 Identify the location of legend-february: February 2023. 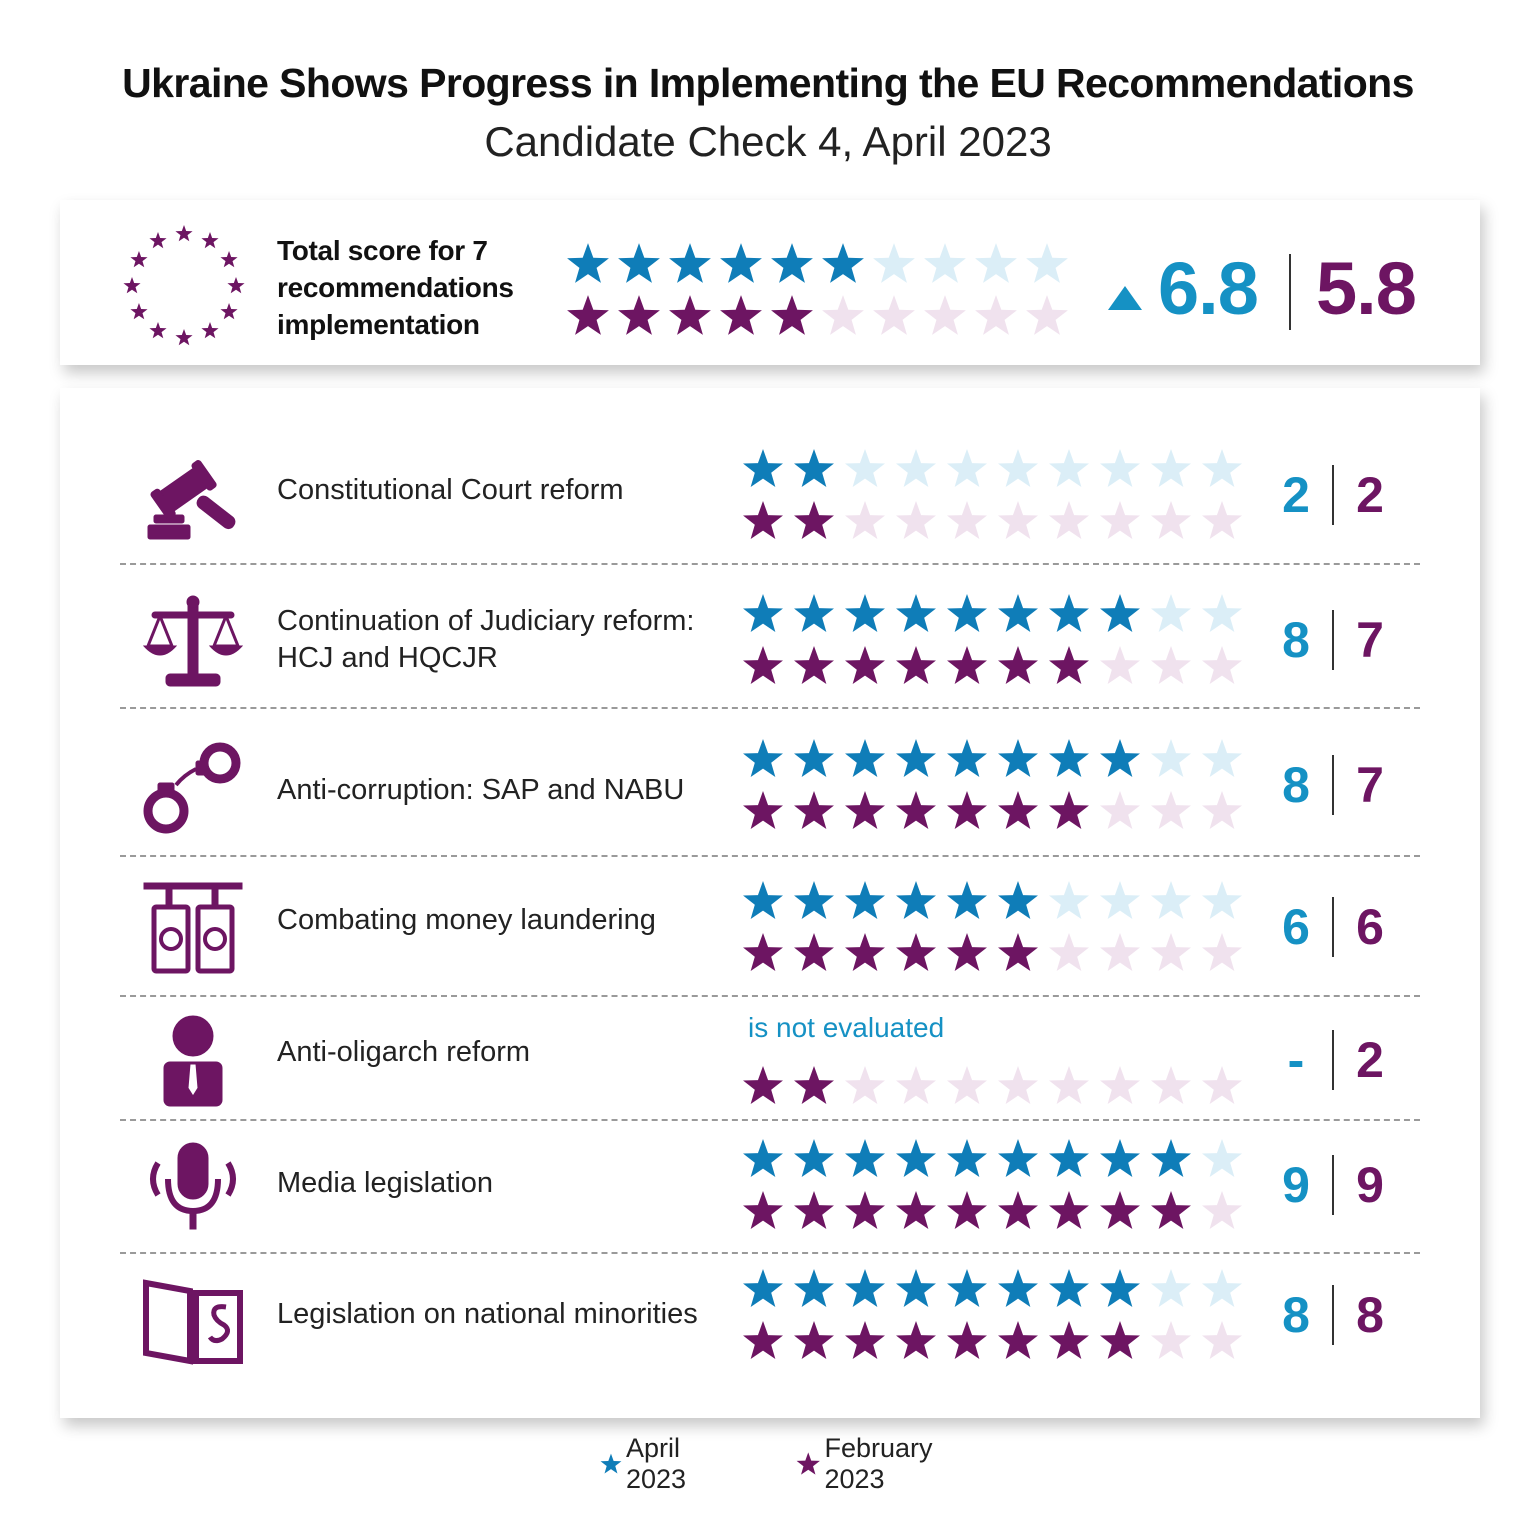
(870, 1463).